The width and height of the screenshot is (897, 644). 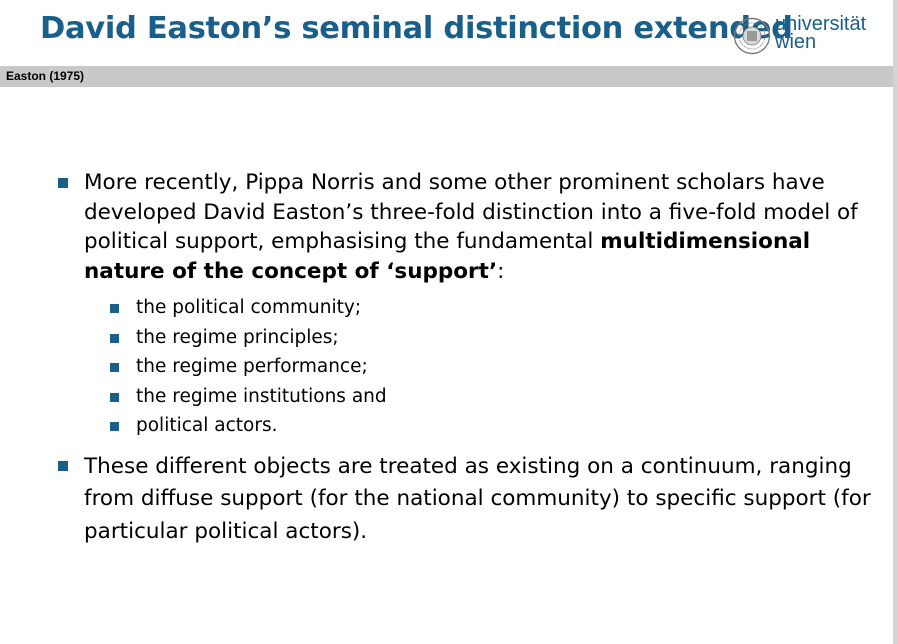 What do you see at coordinates (237, 337) in the screenshot?
I see `sub-item-text: the regime principles;` at bounding box center [237, 337].